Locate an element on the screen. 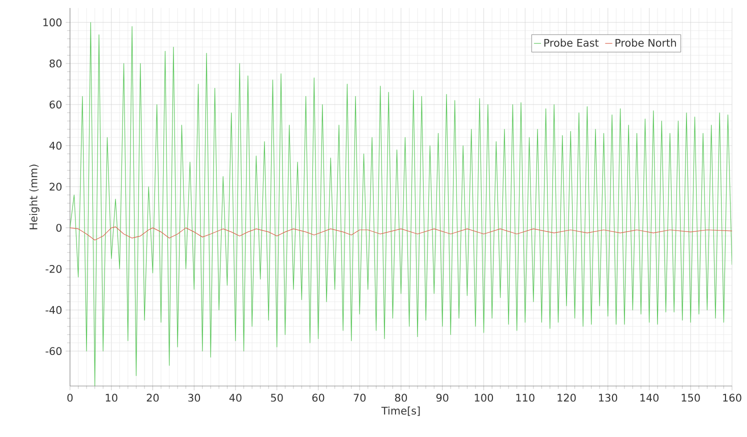 The image size is (747, 437). x-tick-label: 30 is located at coordinates (194, 398).